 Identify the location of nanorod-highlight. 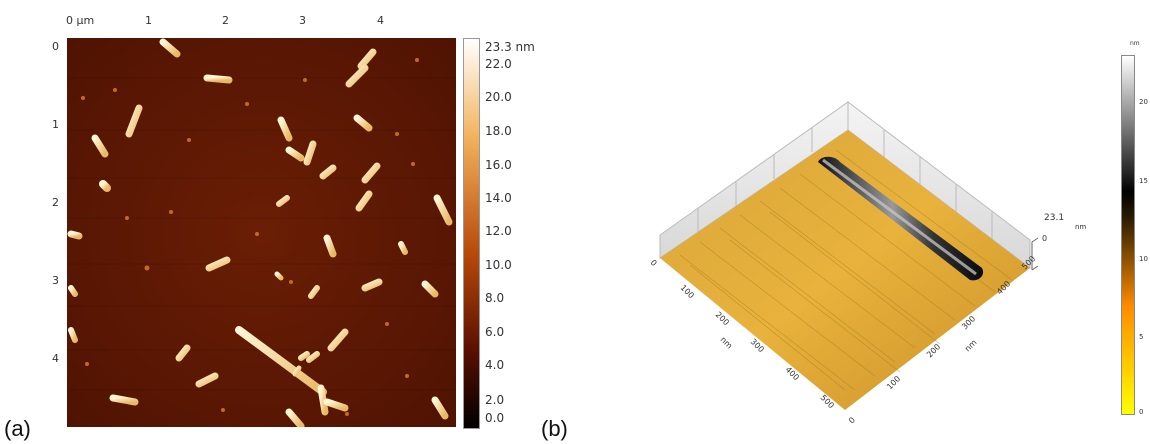
(899, 217).